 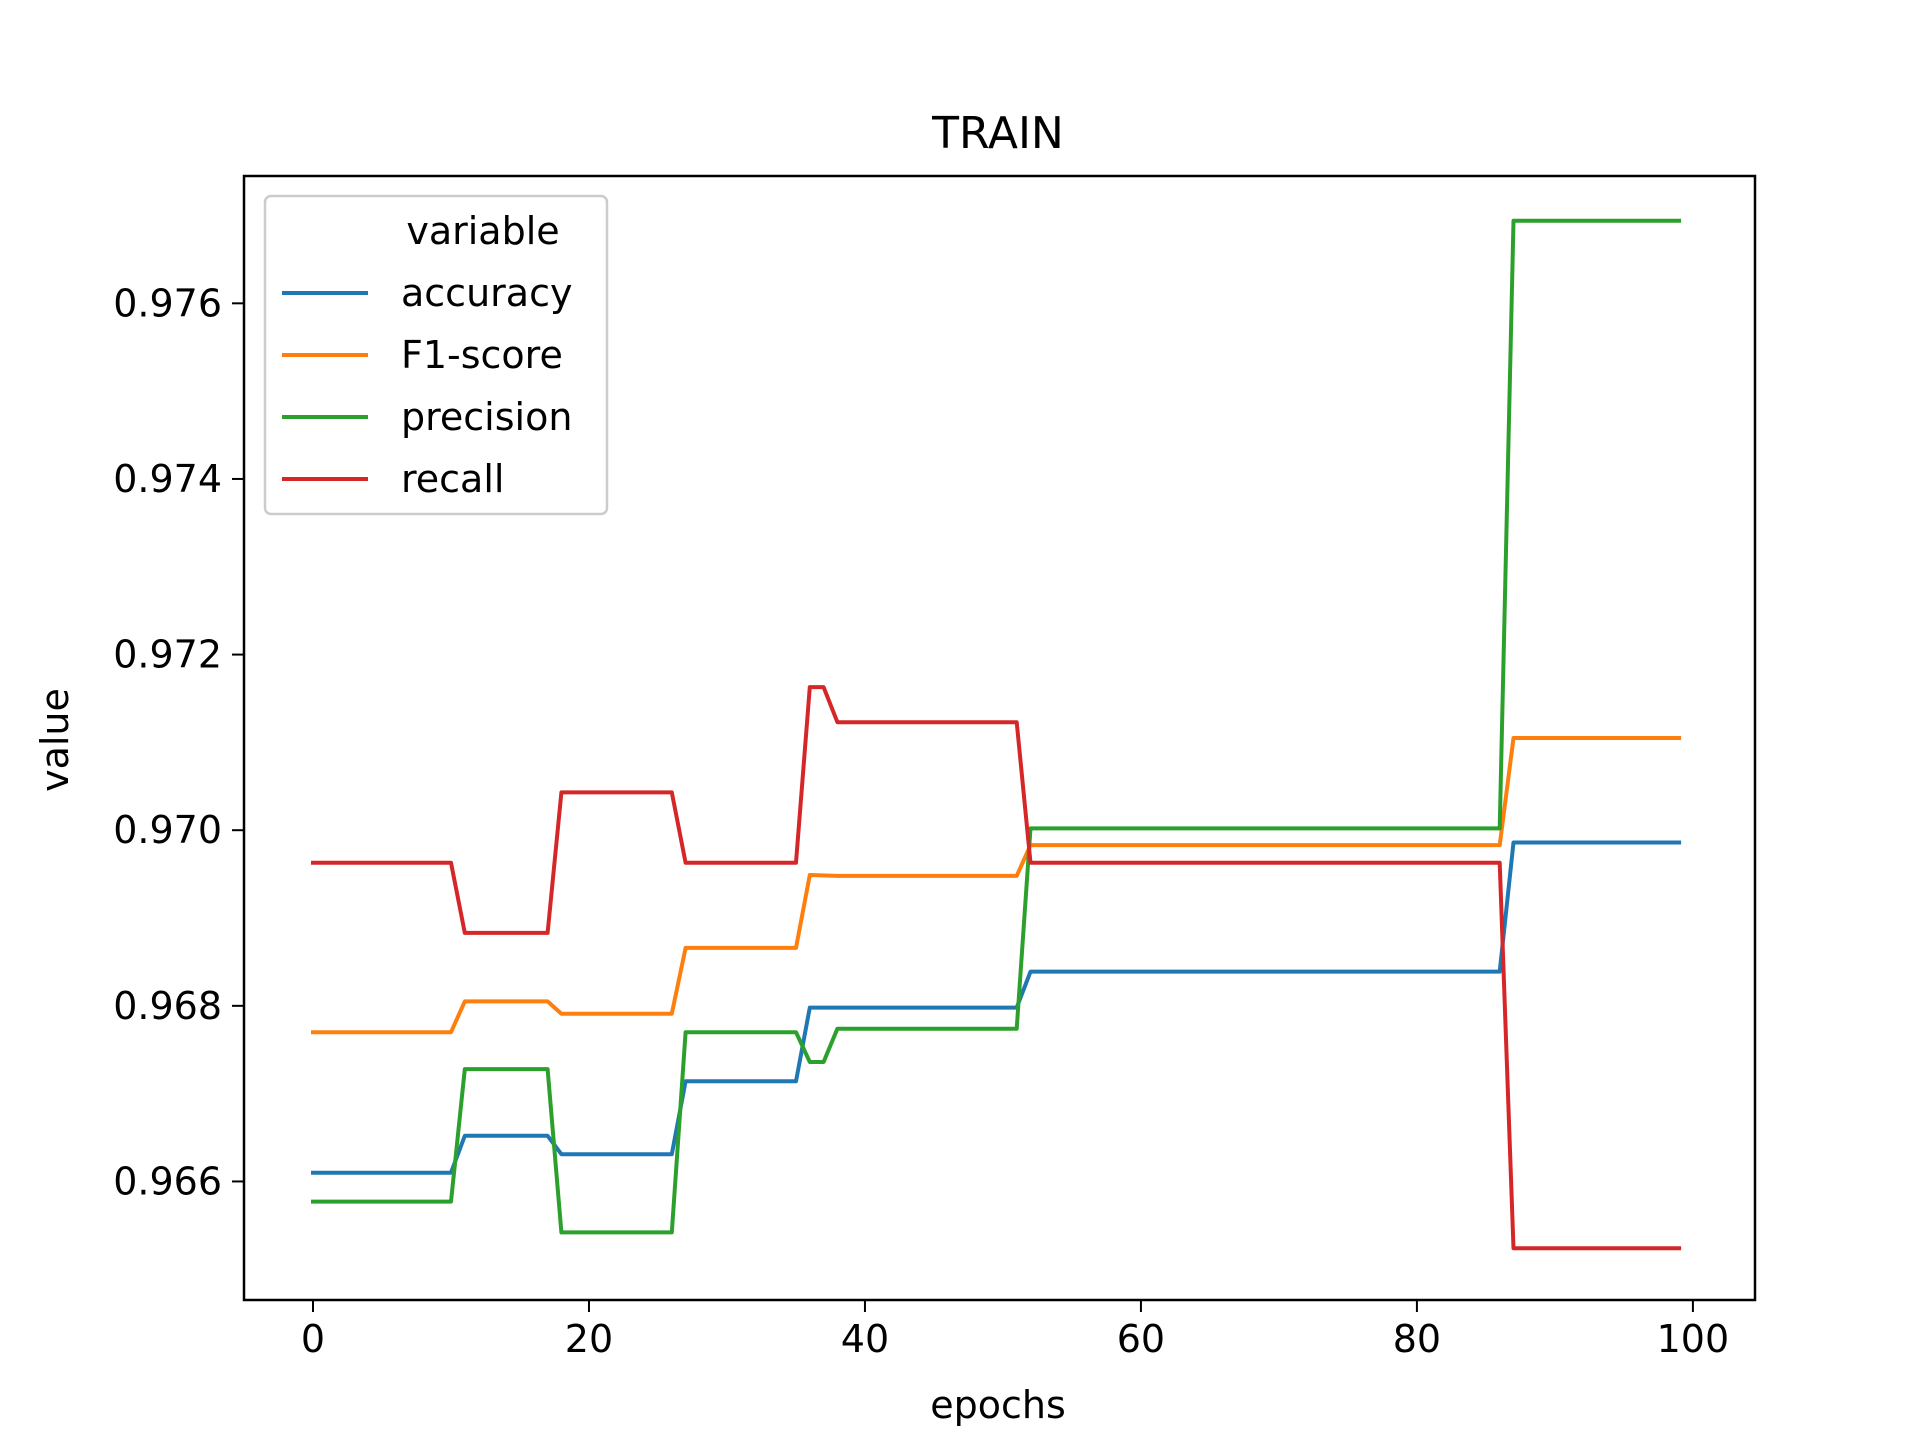 I want to click on legend-label-precision: precision, so click(x=486, y=417).